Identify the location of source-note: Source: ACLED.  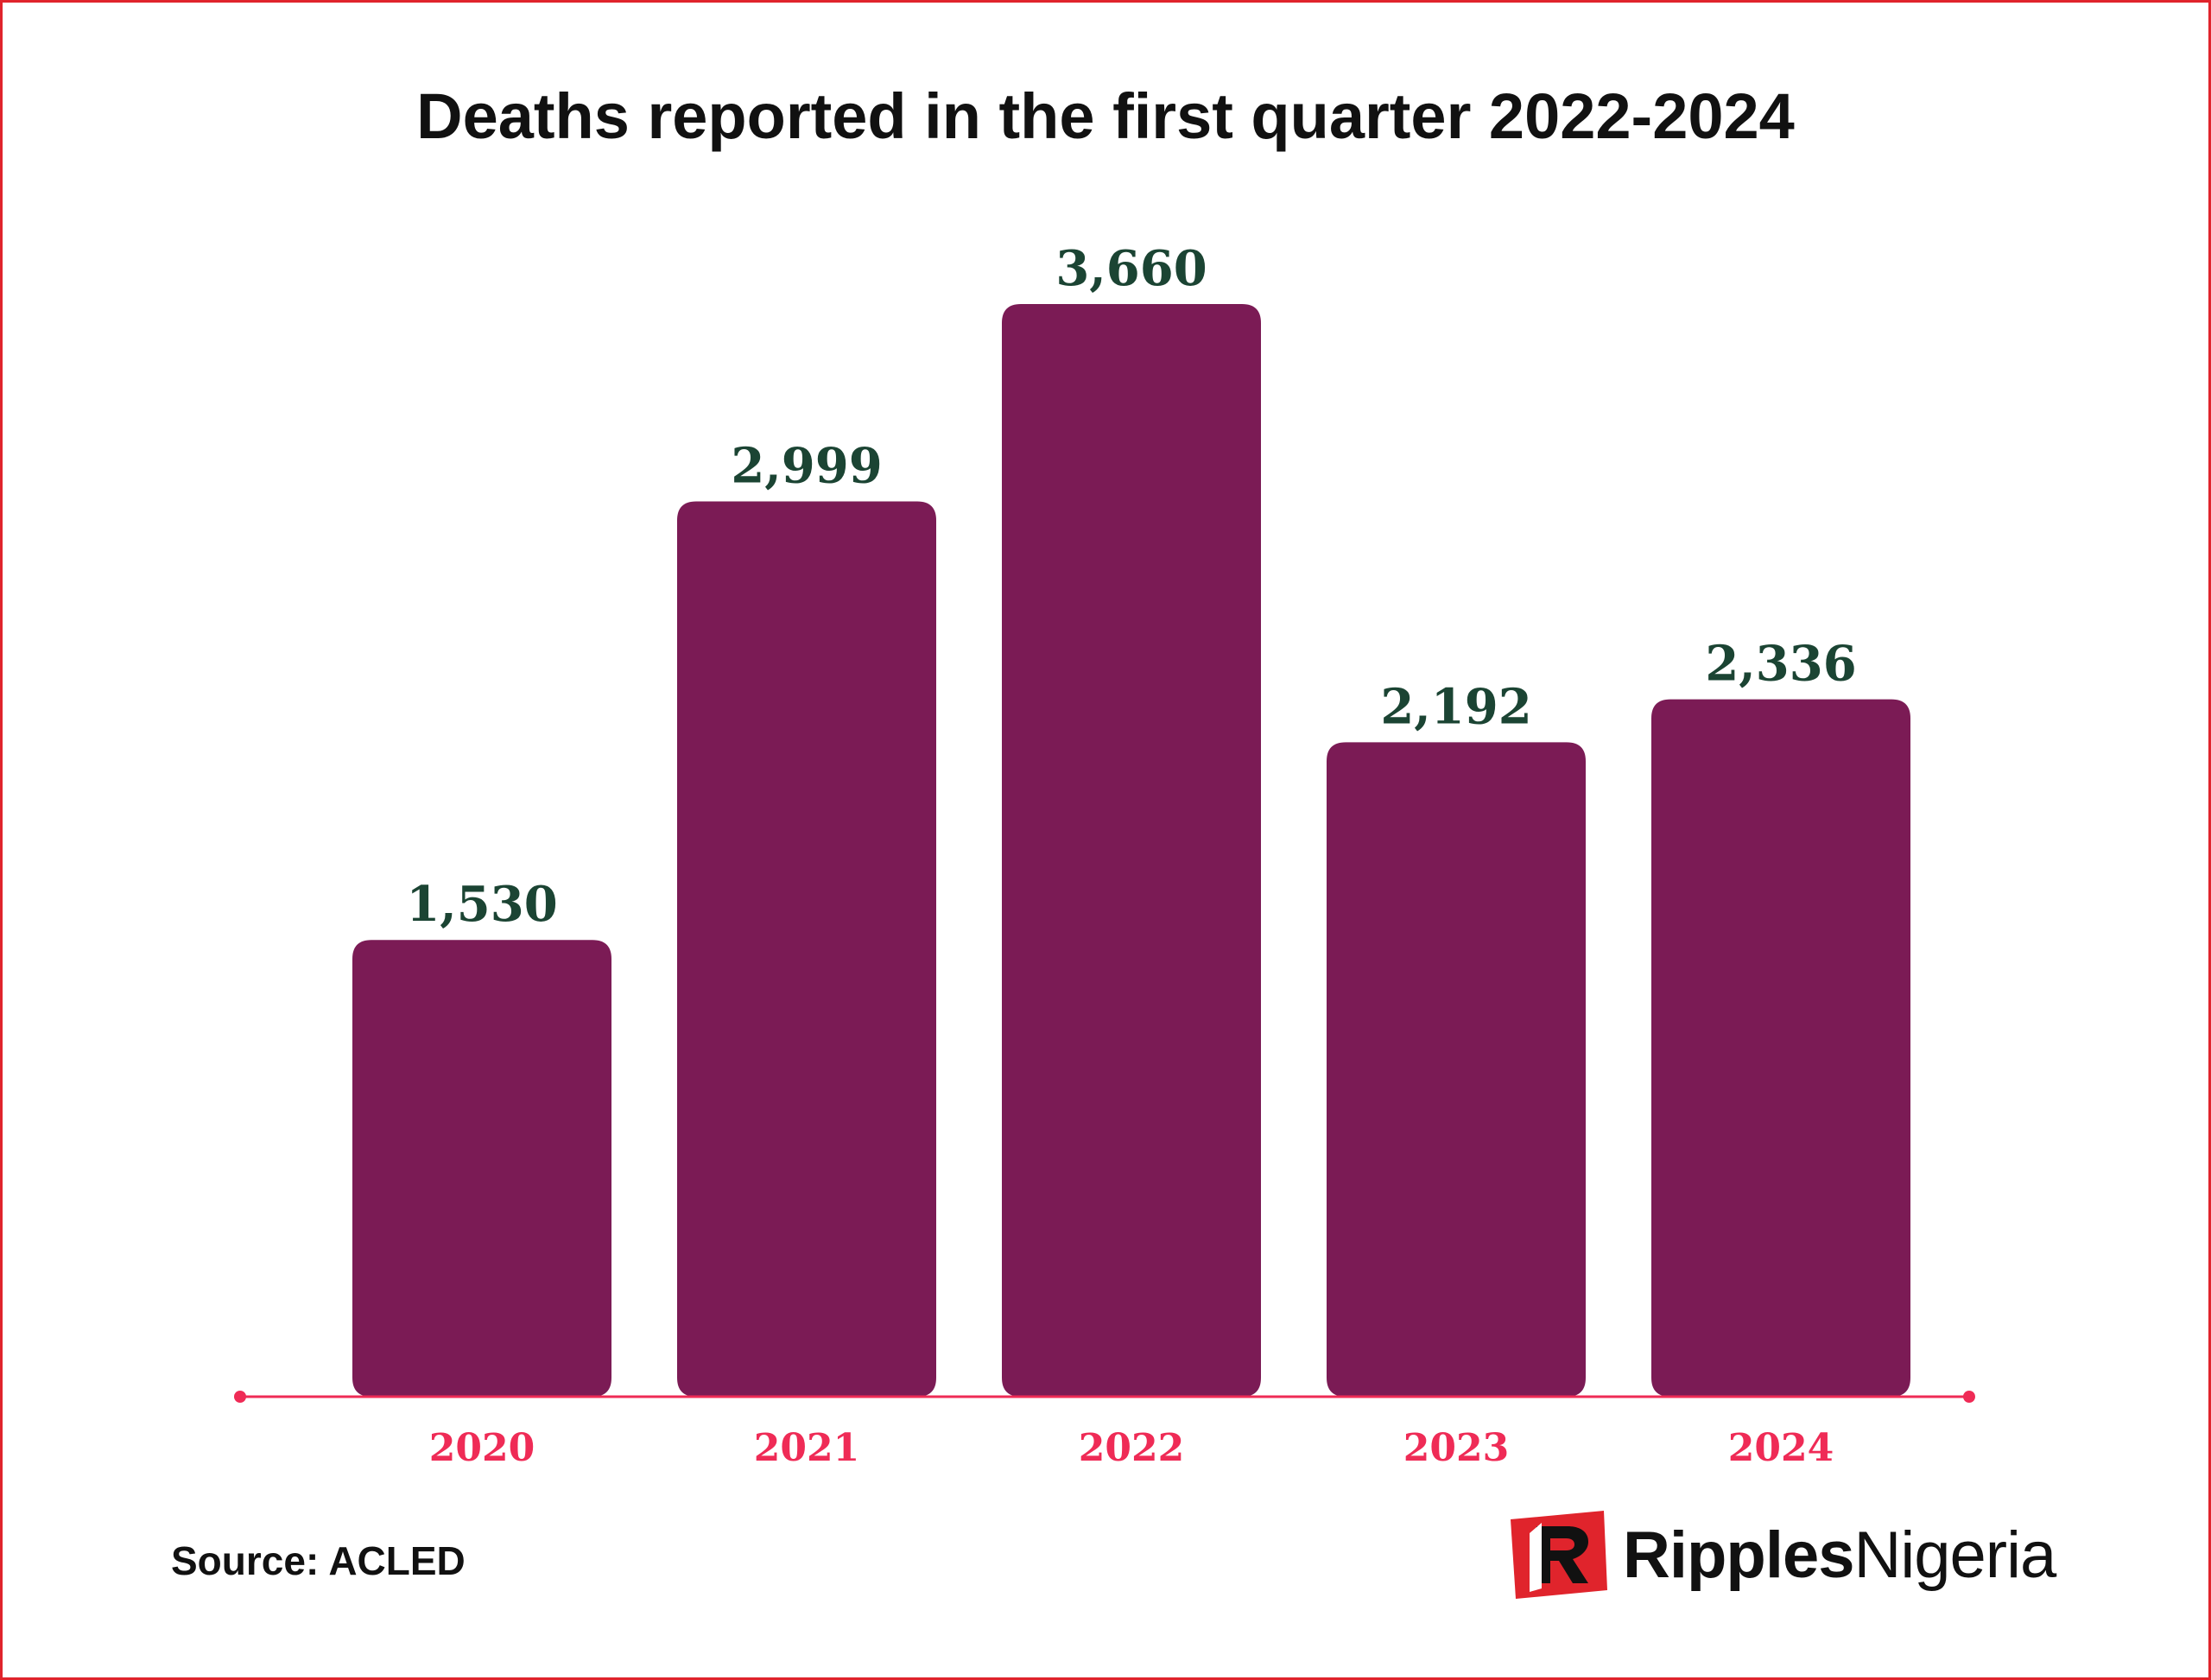
(318, 1560).